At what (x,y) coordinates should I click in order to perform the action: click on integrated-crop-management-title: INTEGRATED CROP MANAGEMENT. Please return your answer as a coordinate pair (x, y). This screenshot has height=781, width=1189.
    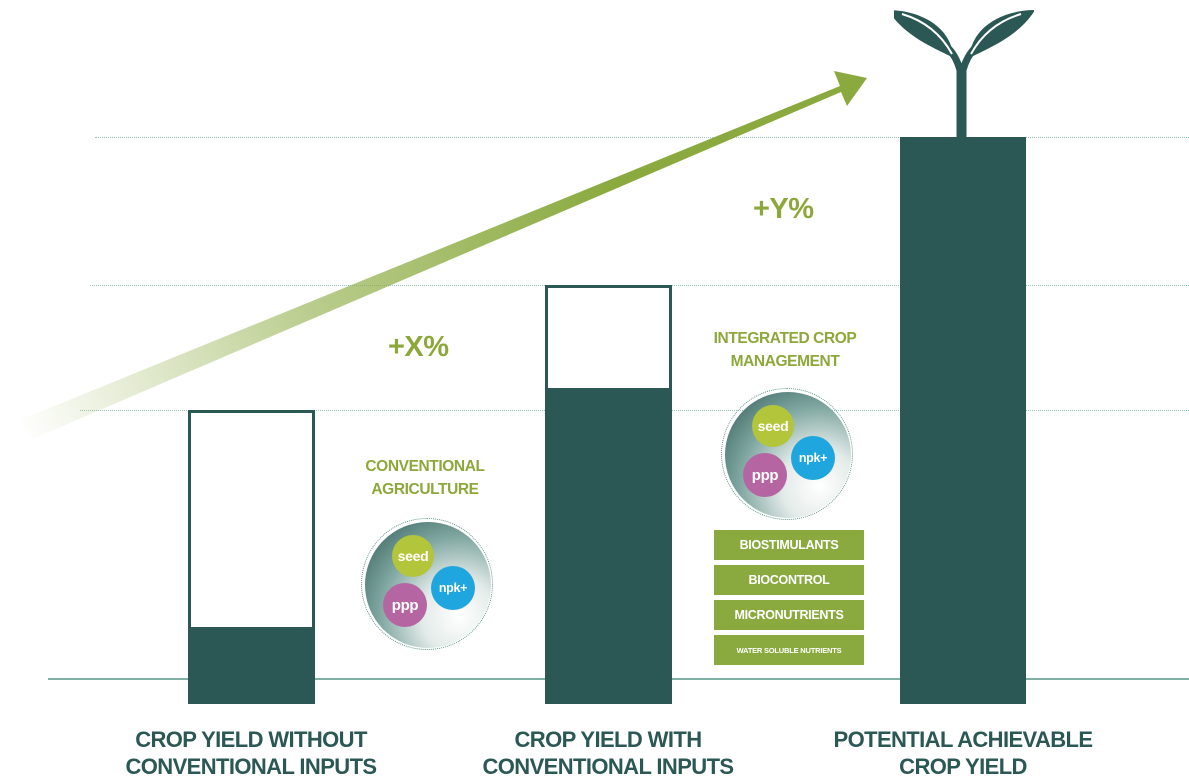
    Looking at the image, I should click on (785, 350).